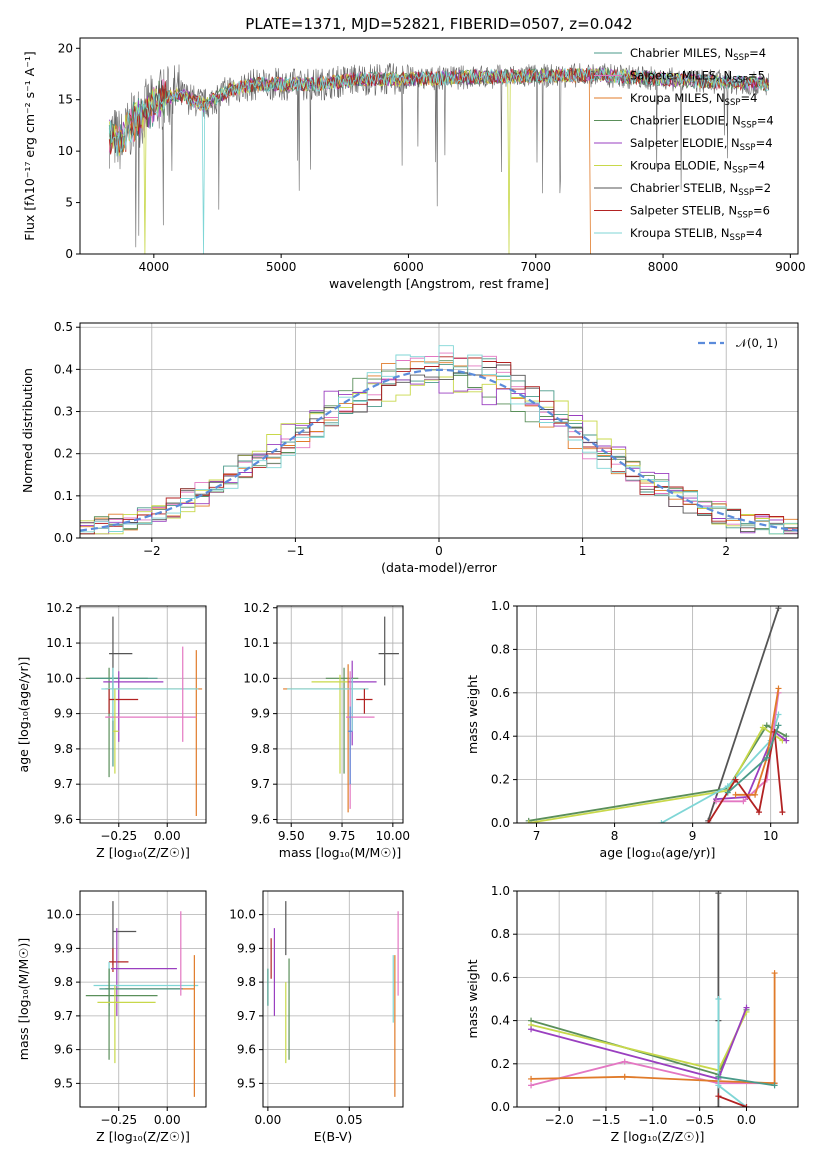  What do you see at coordinates (693, 836) in the screenshot?
I see `x-tick-label: 9` at bounding box center [693, 836].